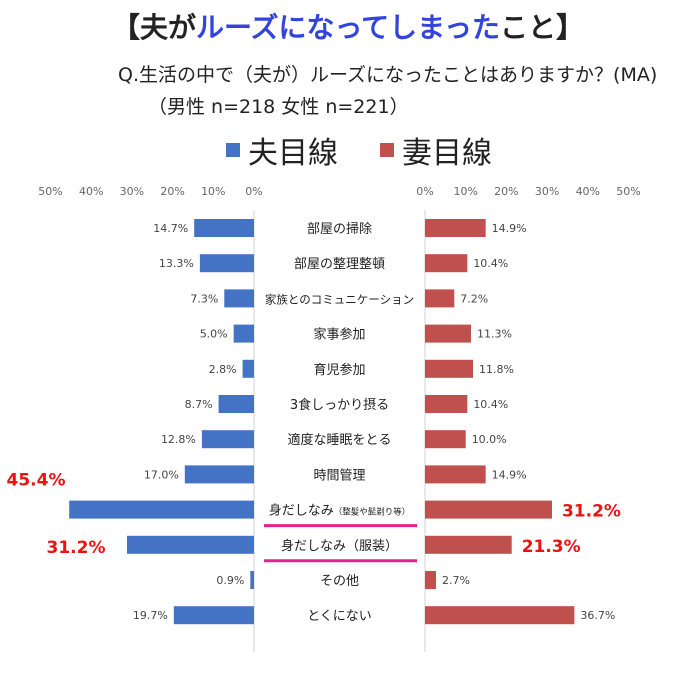  Describe the element at coordinates (489, 439) in the screenshot. I see `wife-value-label: 10.0%` at that location.